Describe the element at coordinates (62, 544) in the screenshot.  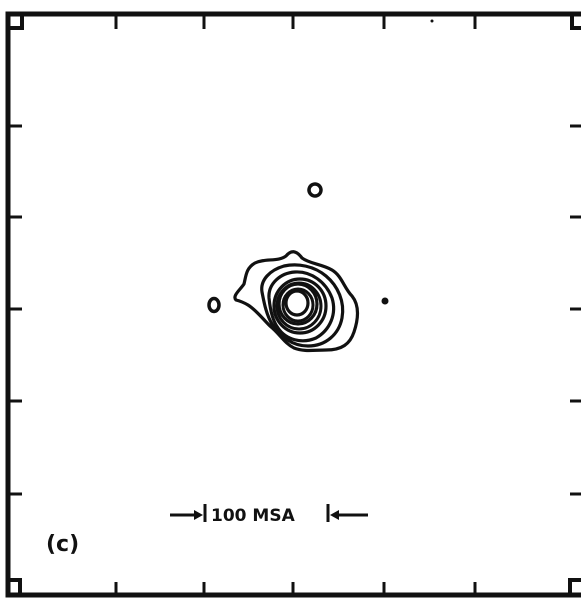
I see `panel-label: (c)` at that location.